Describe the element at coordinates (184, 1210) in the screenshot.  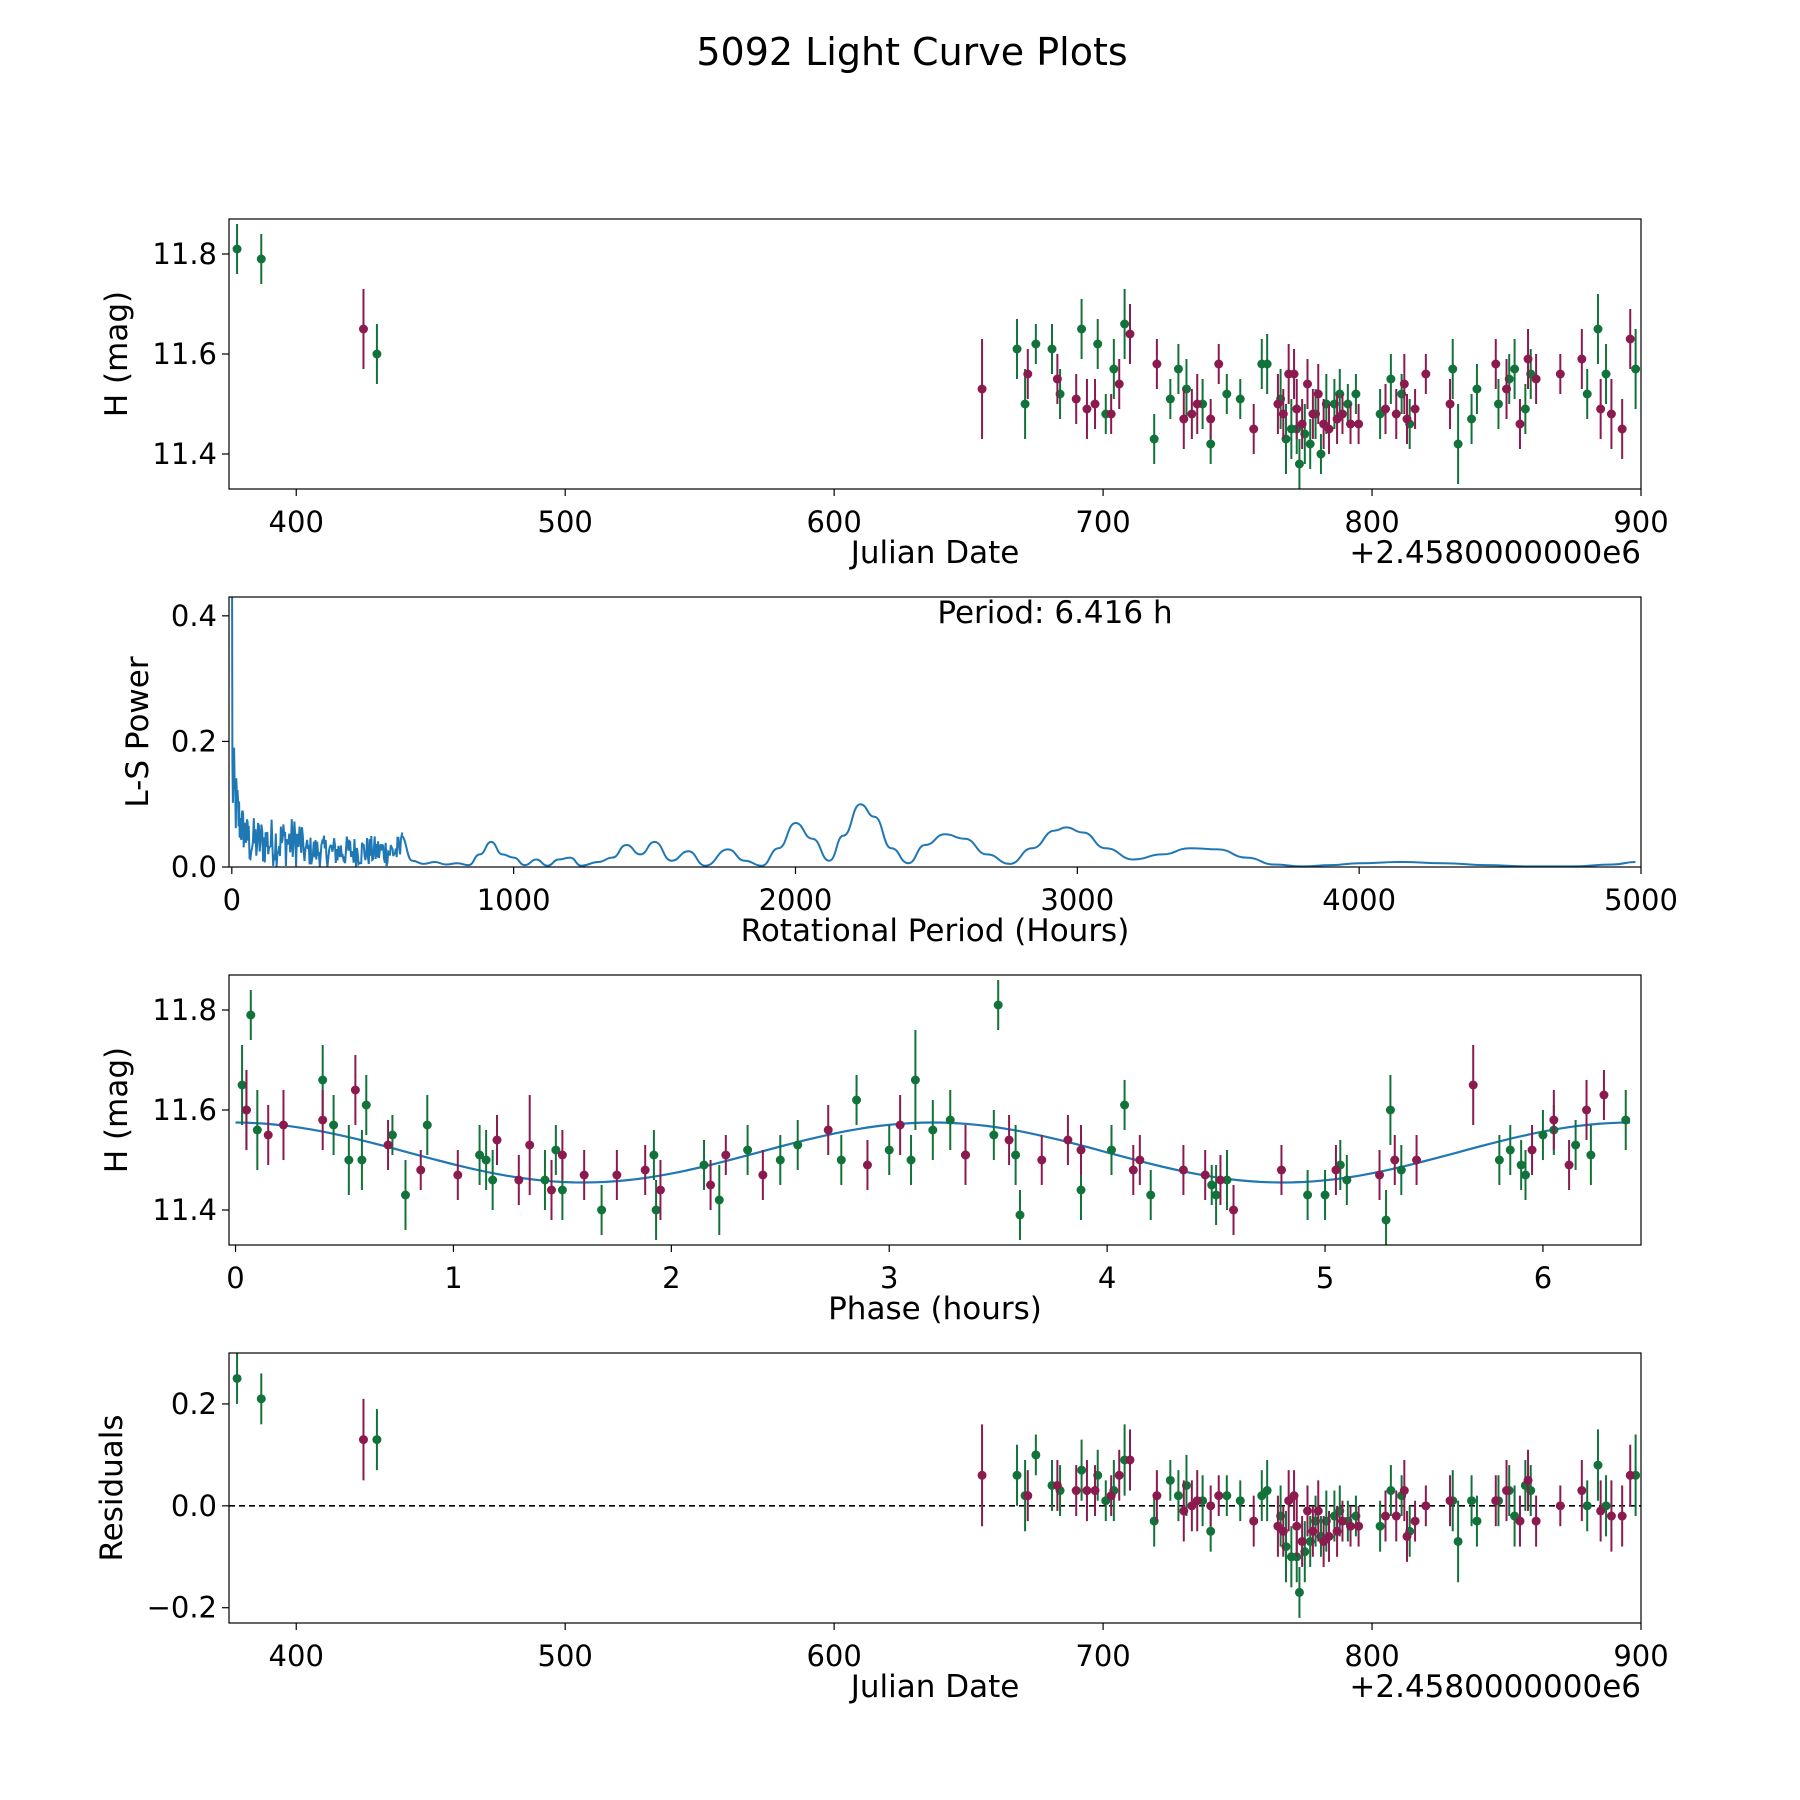
I see `phased-y-tick-label: 11.4` at that location.